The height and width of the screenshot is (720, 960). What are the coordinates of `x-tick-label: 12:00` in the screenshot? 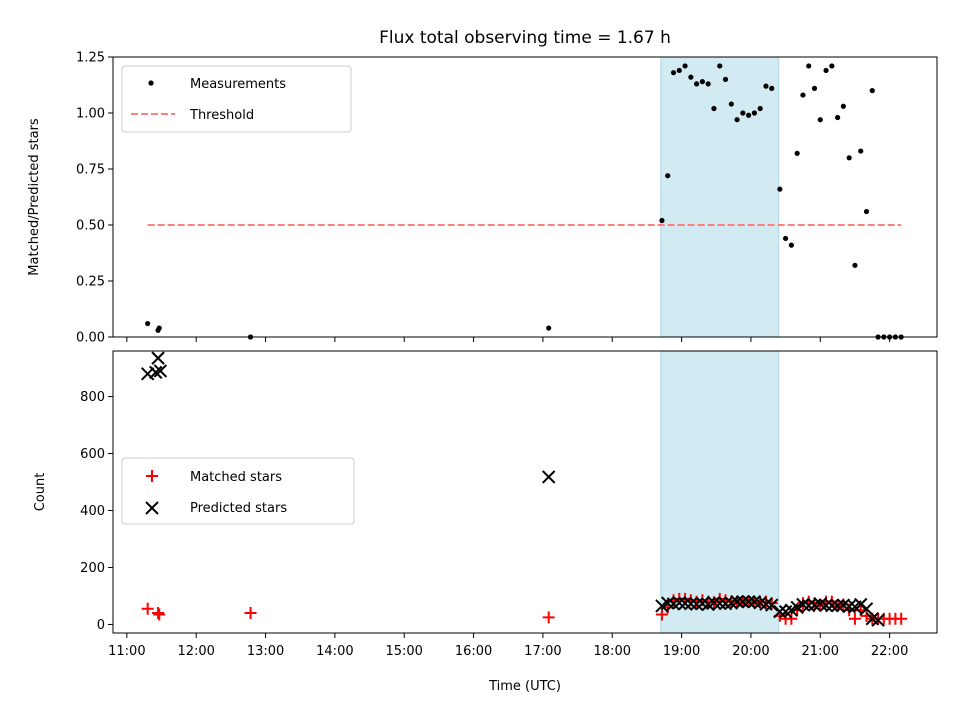 It's located at (195, 651).